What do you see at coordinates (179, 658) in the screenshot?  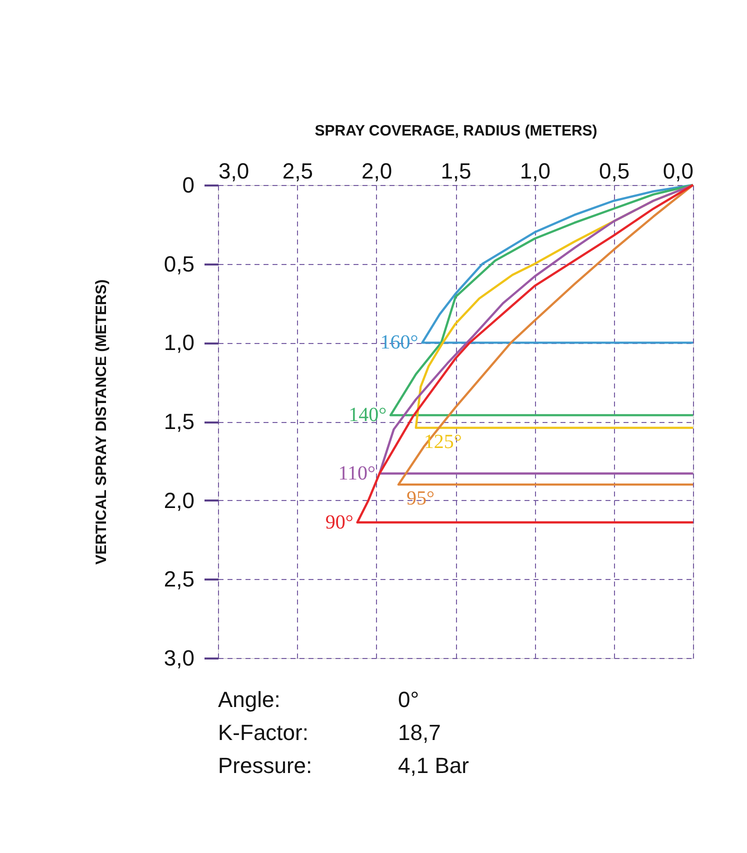 I see `y-tick-label: 3,0` at bounding box center [179, 658].